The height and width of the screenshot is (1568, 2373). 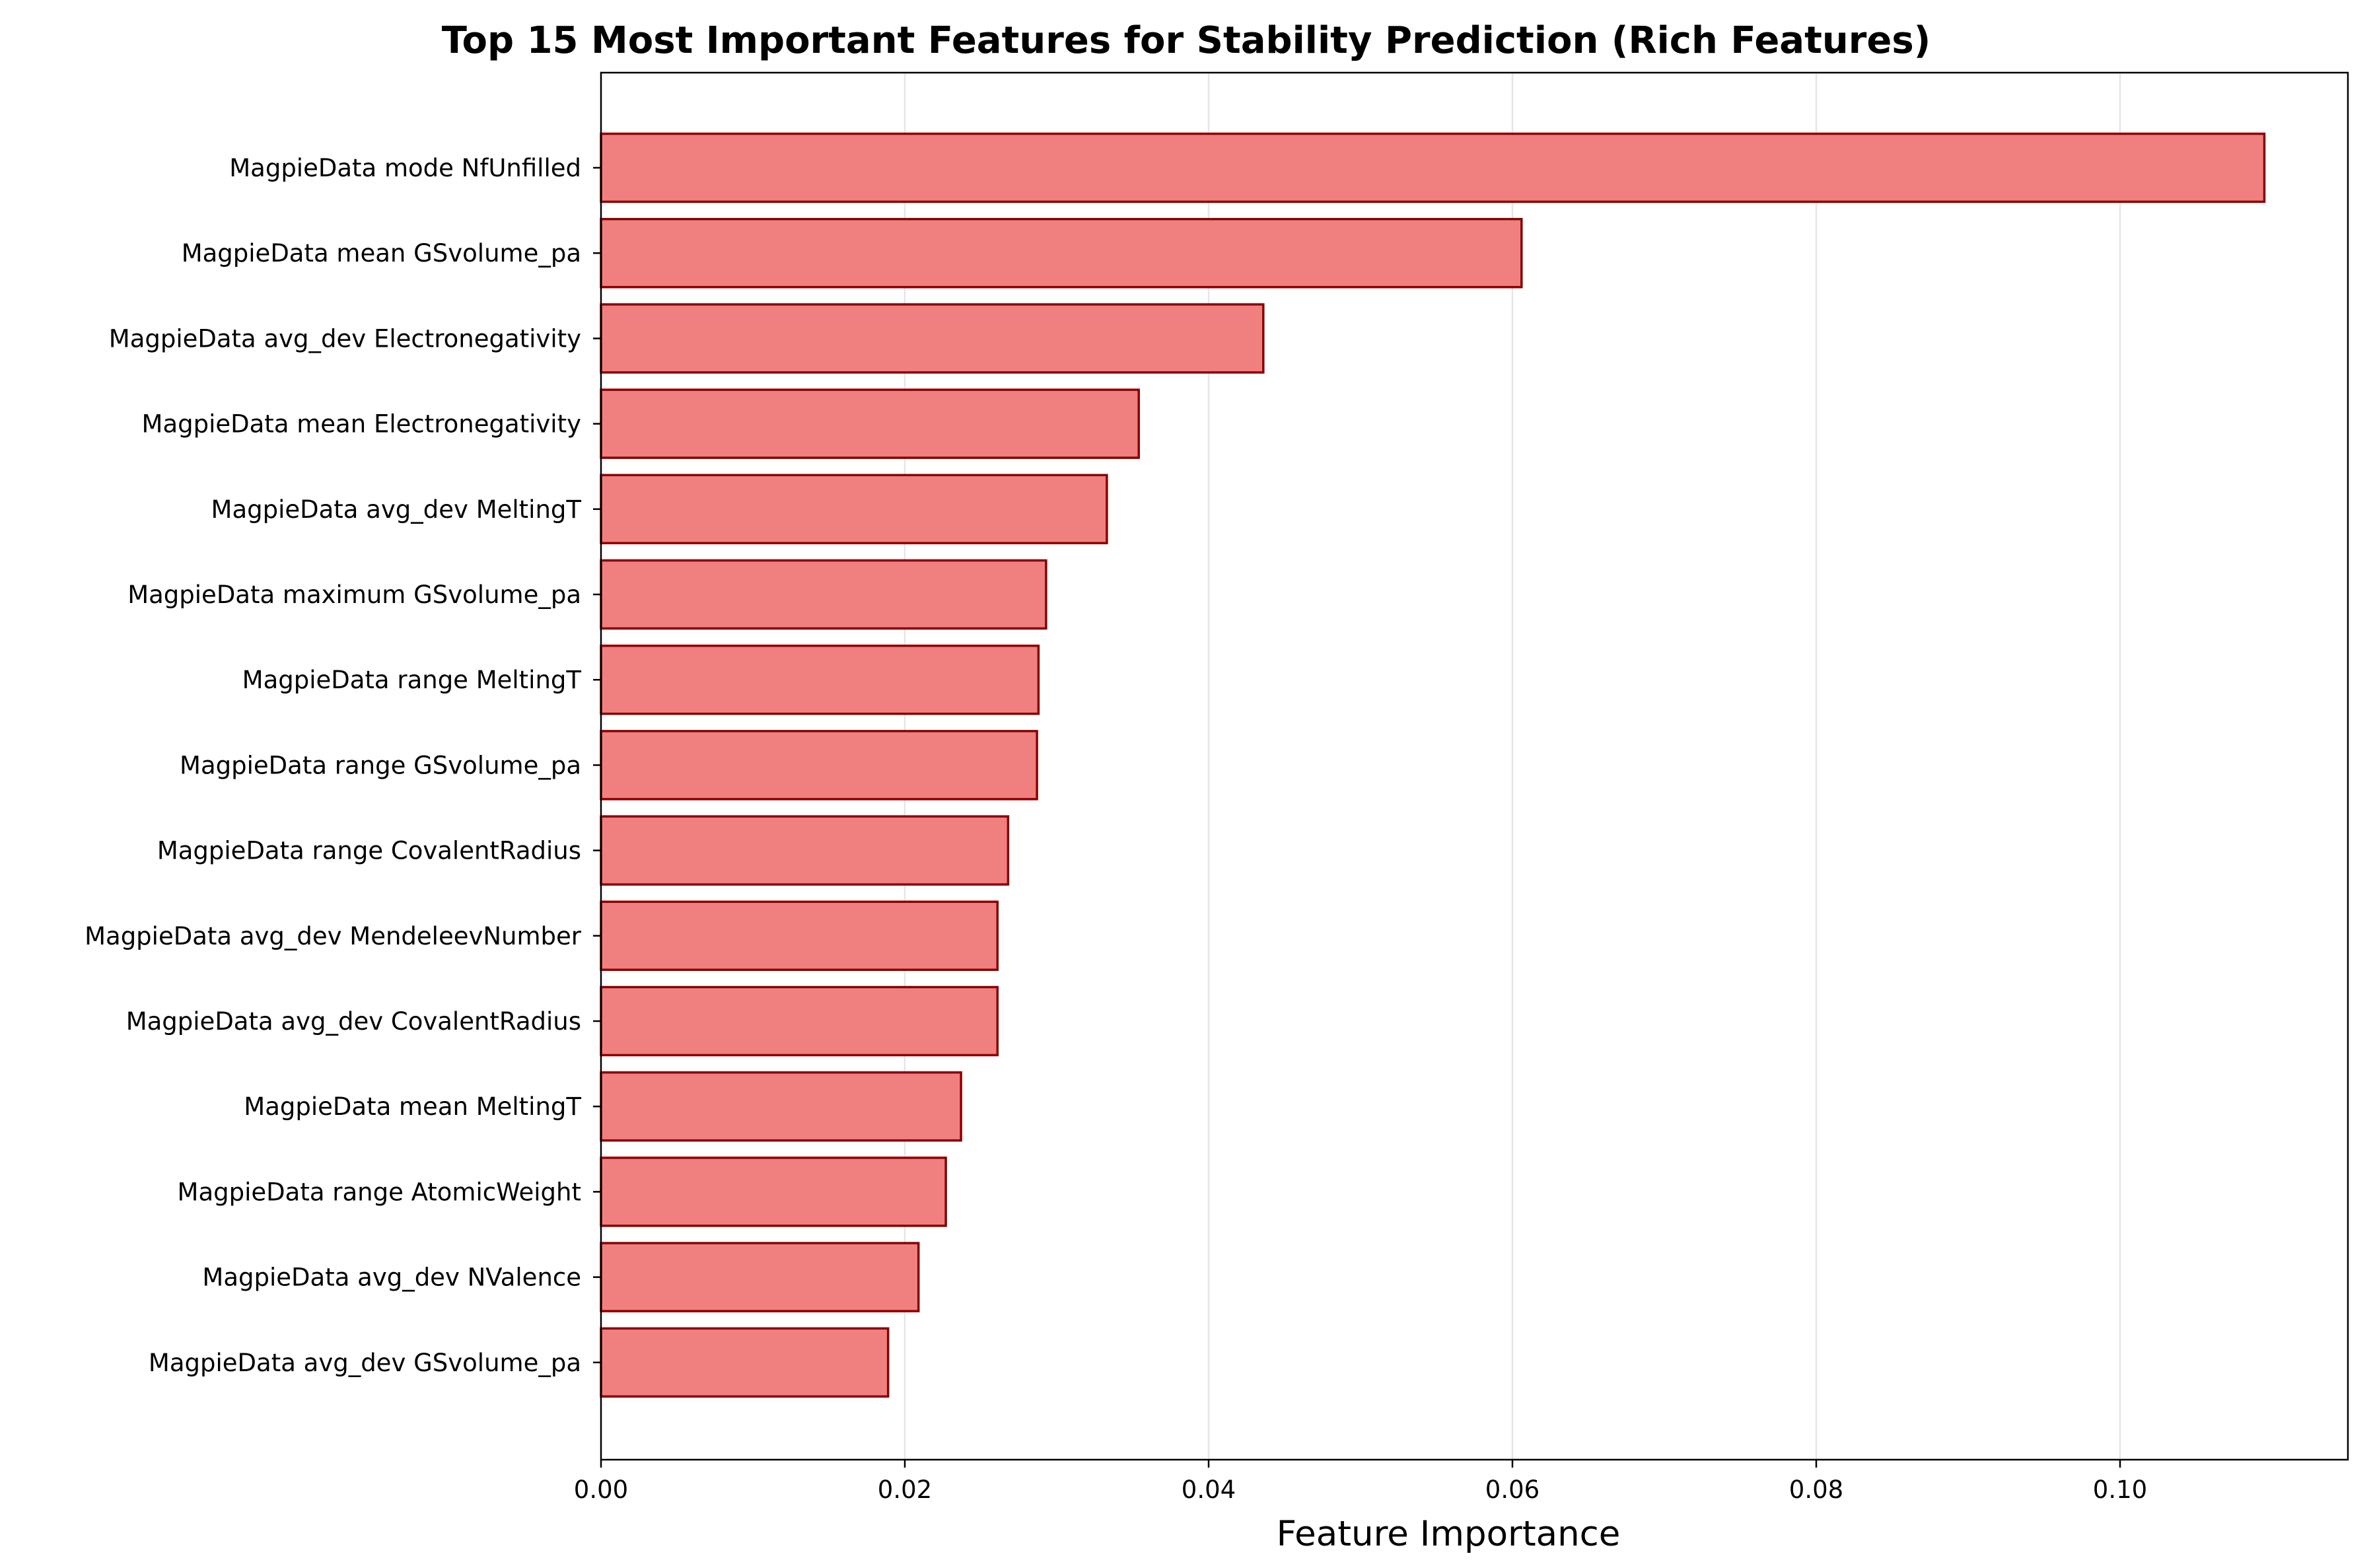 I want to click on y-tick-label: MagpieData maximum GSvolume_pa, so click(x=354, y=595).